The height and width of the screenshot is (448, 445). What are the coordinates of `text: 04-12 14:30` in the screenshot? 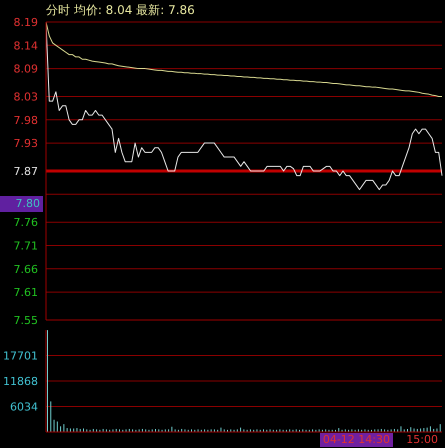 It's located at (356, 440).